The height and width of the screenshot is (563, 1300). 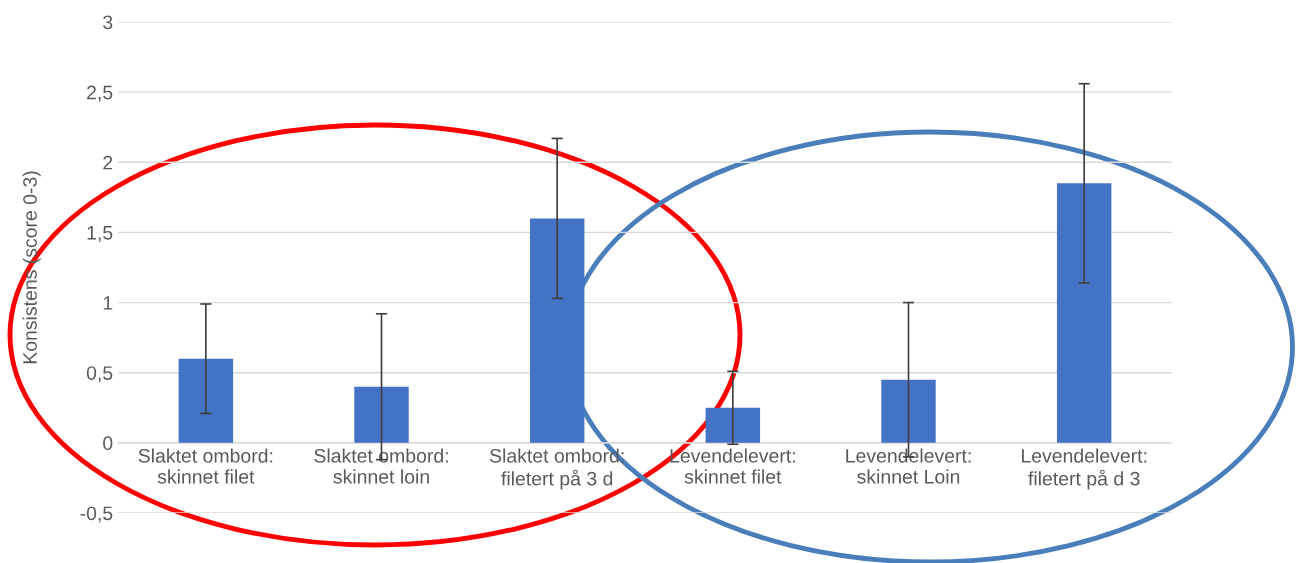 What do you see at coordinates (1084, 469) in the screenshot?
I see `x-tick-label: Levendelevert: filetert på d 3` at bounding box center [1084, 469].